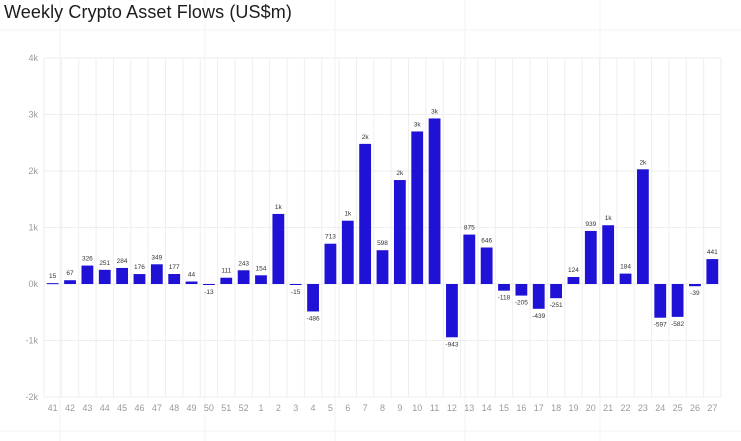  What do you see at coordinates (487, 408) in the screenshot?
I see `x-tick-label-week-14: 14` at bounding box center [487, 408].